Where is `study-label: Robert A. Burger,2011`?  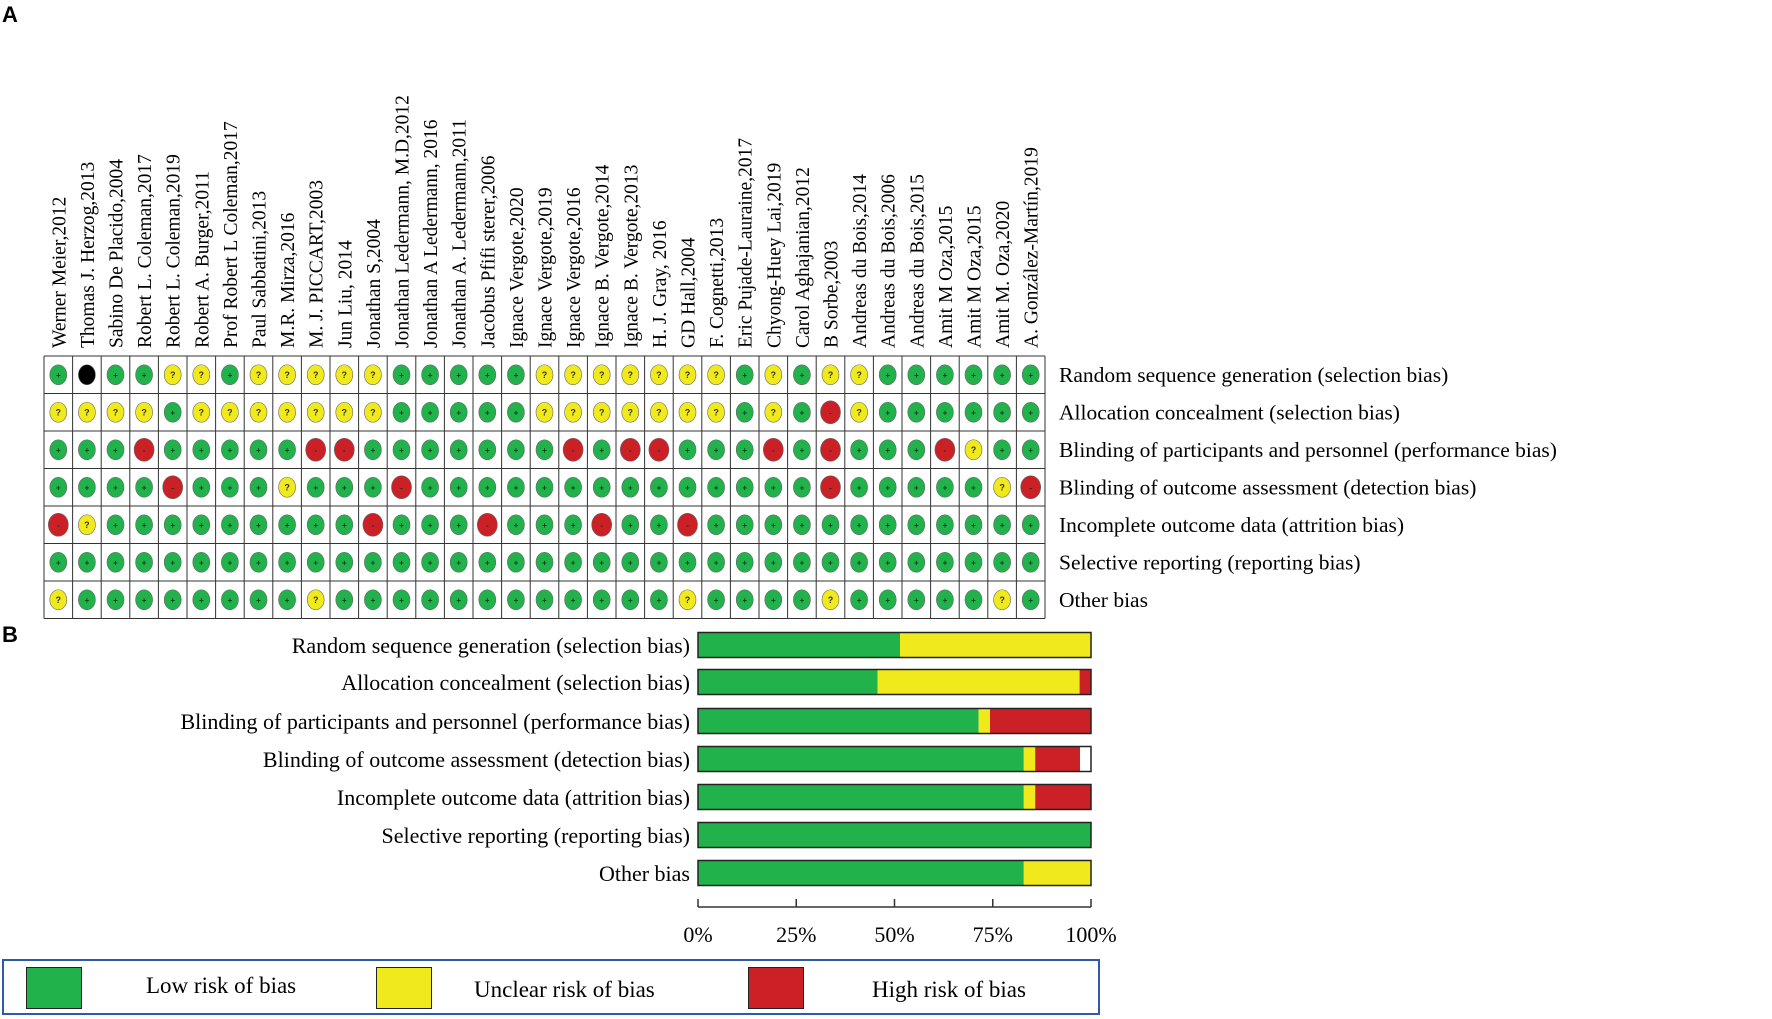 study-label: Robert A. Burger,2011 is located at coordinates (202, 259).